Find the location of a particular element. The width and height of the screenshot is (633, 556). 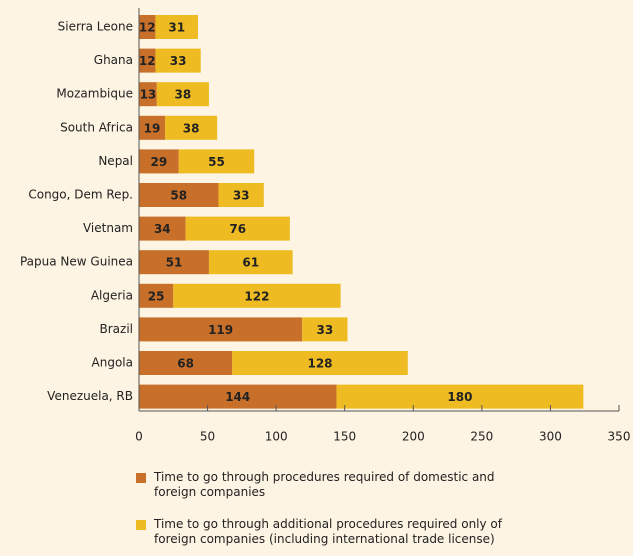

data-label: 31 is located at coordinates (176, 28).